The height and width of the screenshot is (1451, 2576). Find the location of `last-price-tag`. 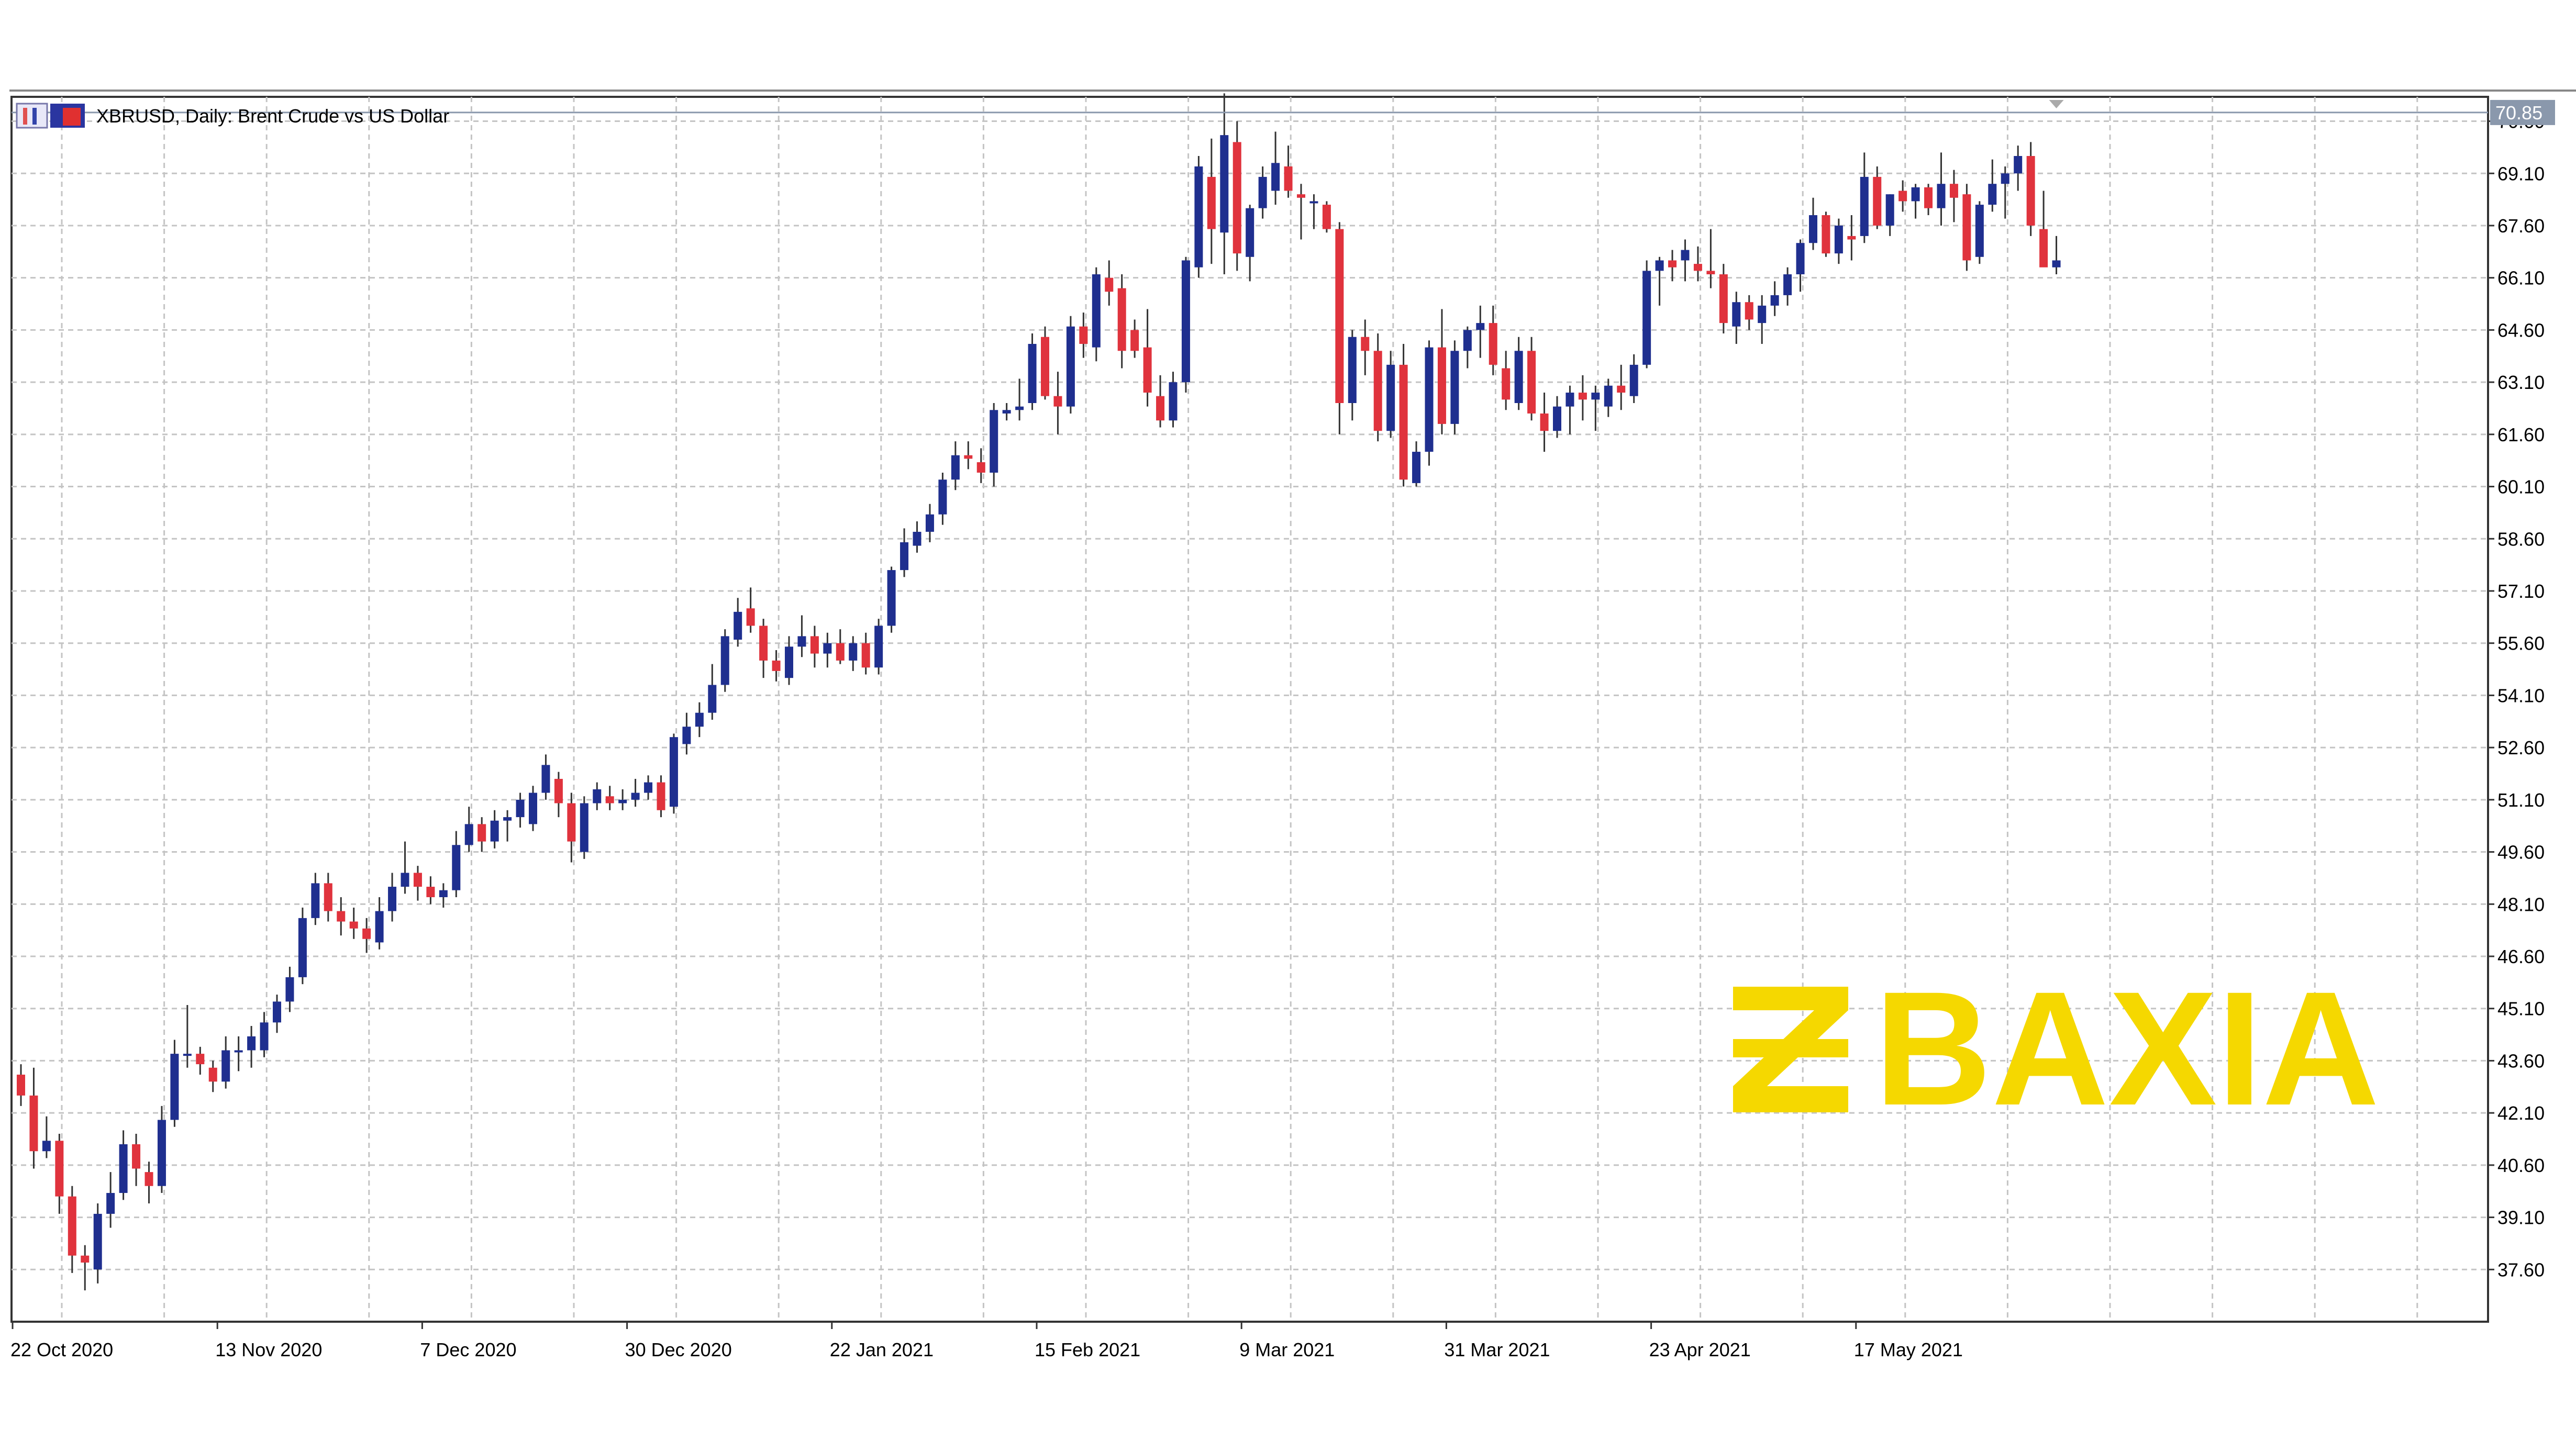

last-price-tag is located at coordinates (2522, 112).